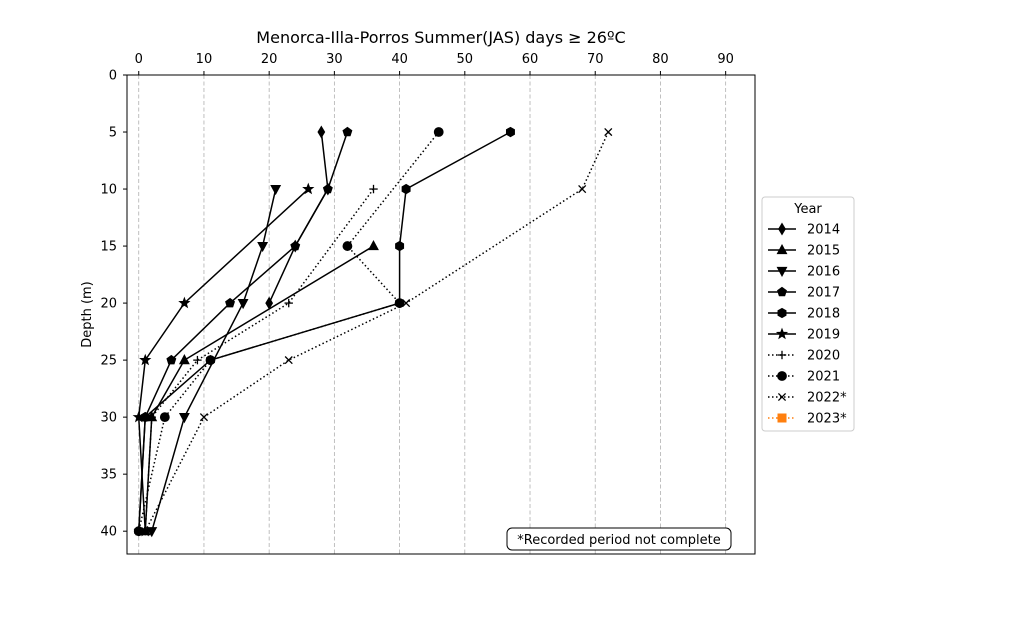 The width and height of the screenshot is (1014, 622). I want to click on y-tick-label: 40, so click(108, 532).